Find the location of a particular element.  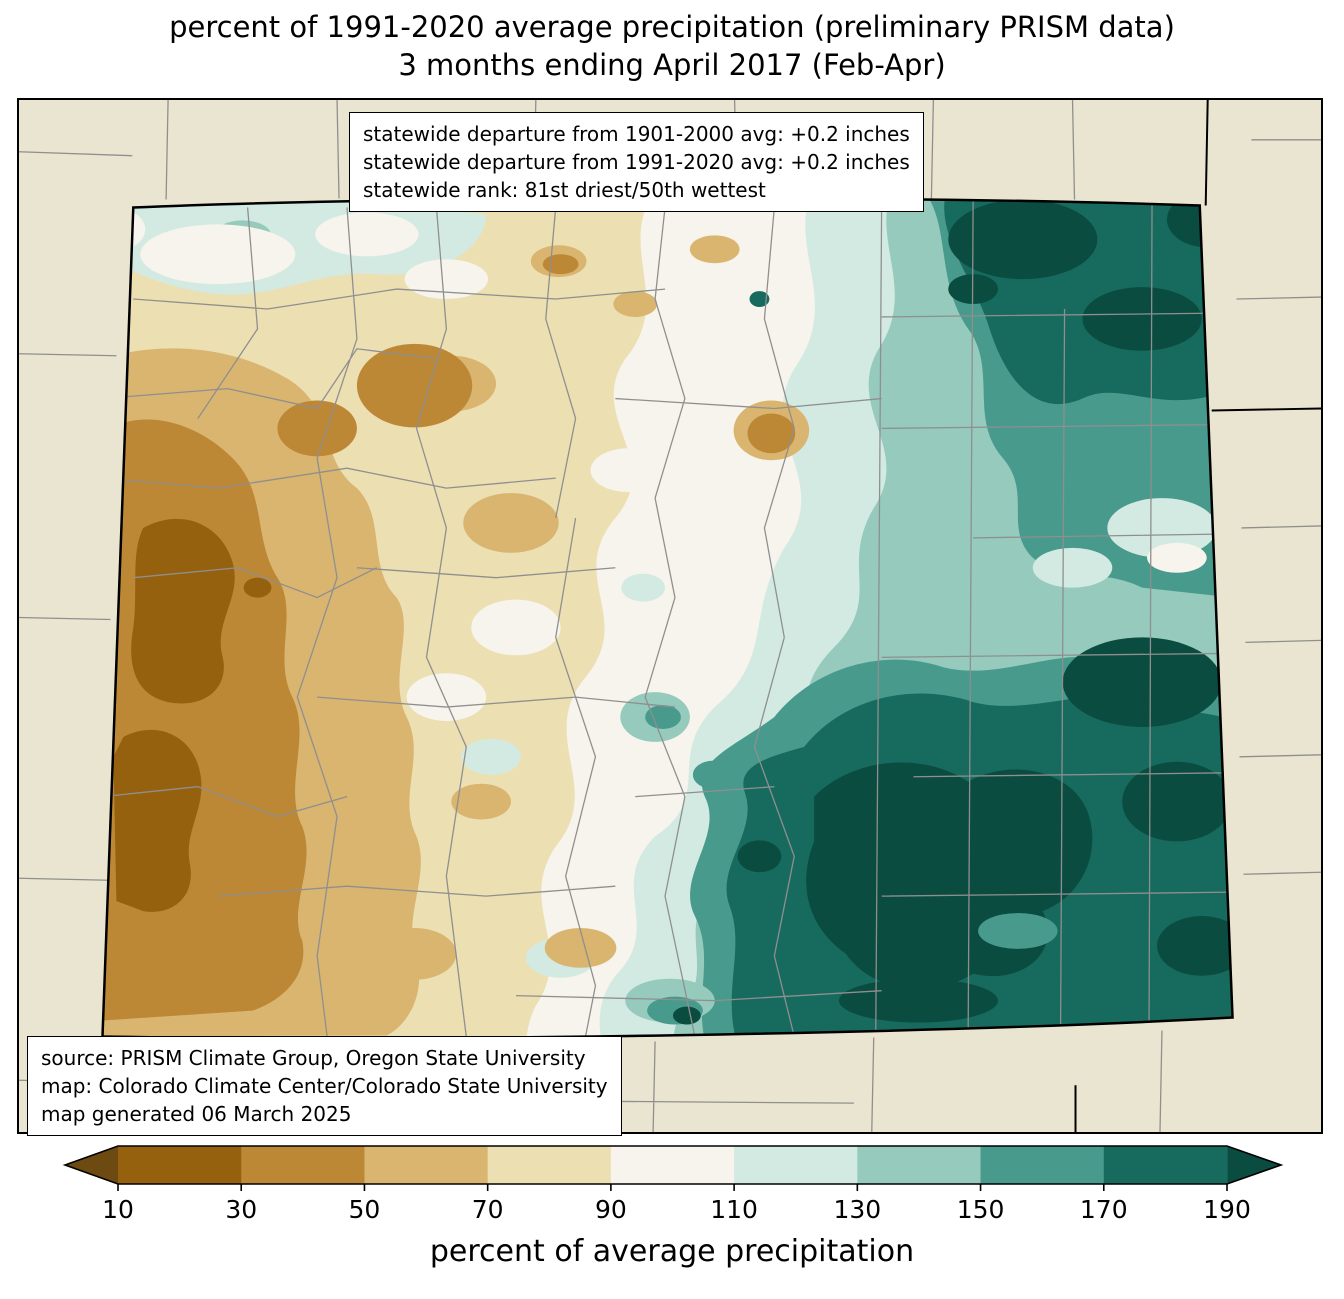

svg-text: 150 is located at coordinates (981, 1209).